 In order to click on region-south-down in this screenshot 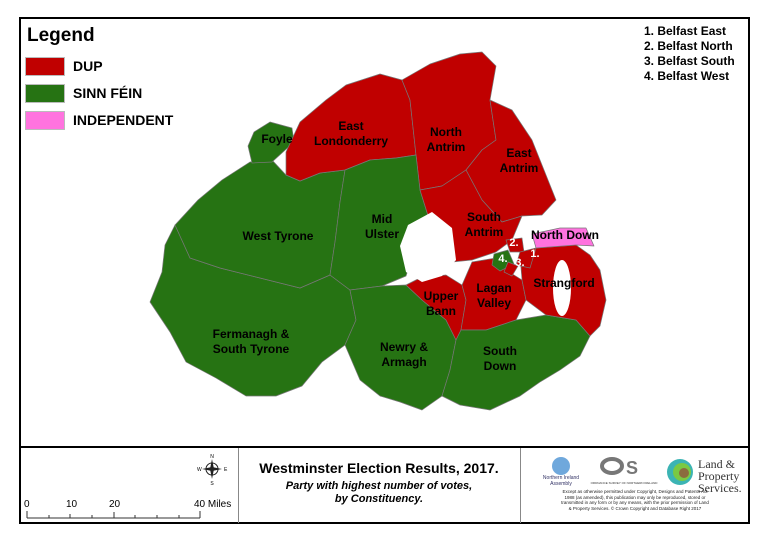, I will do `click(516, 362)`.